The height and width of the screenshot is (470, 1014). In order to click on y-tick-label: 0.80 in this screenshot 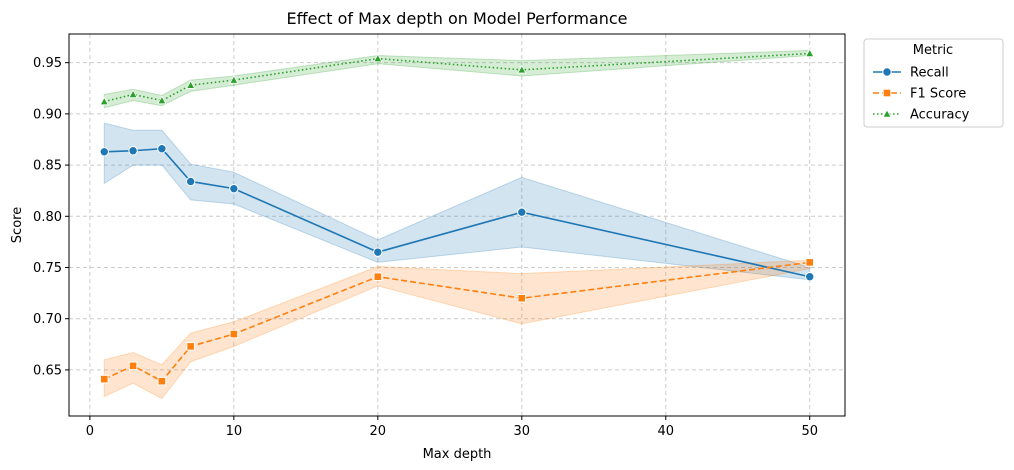, I will do `click(47, 217)`.